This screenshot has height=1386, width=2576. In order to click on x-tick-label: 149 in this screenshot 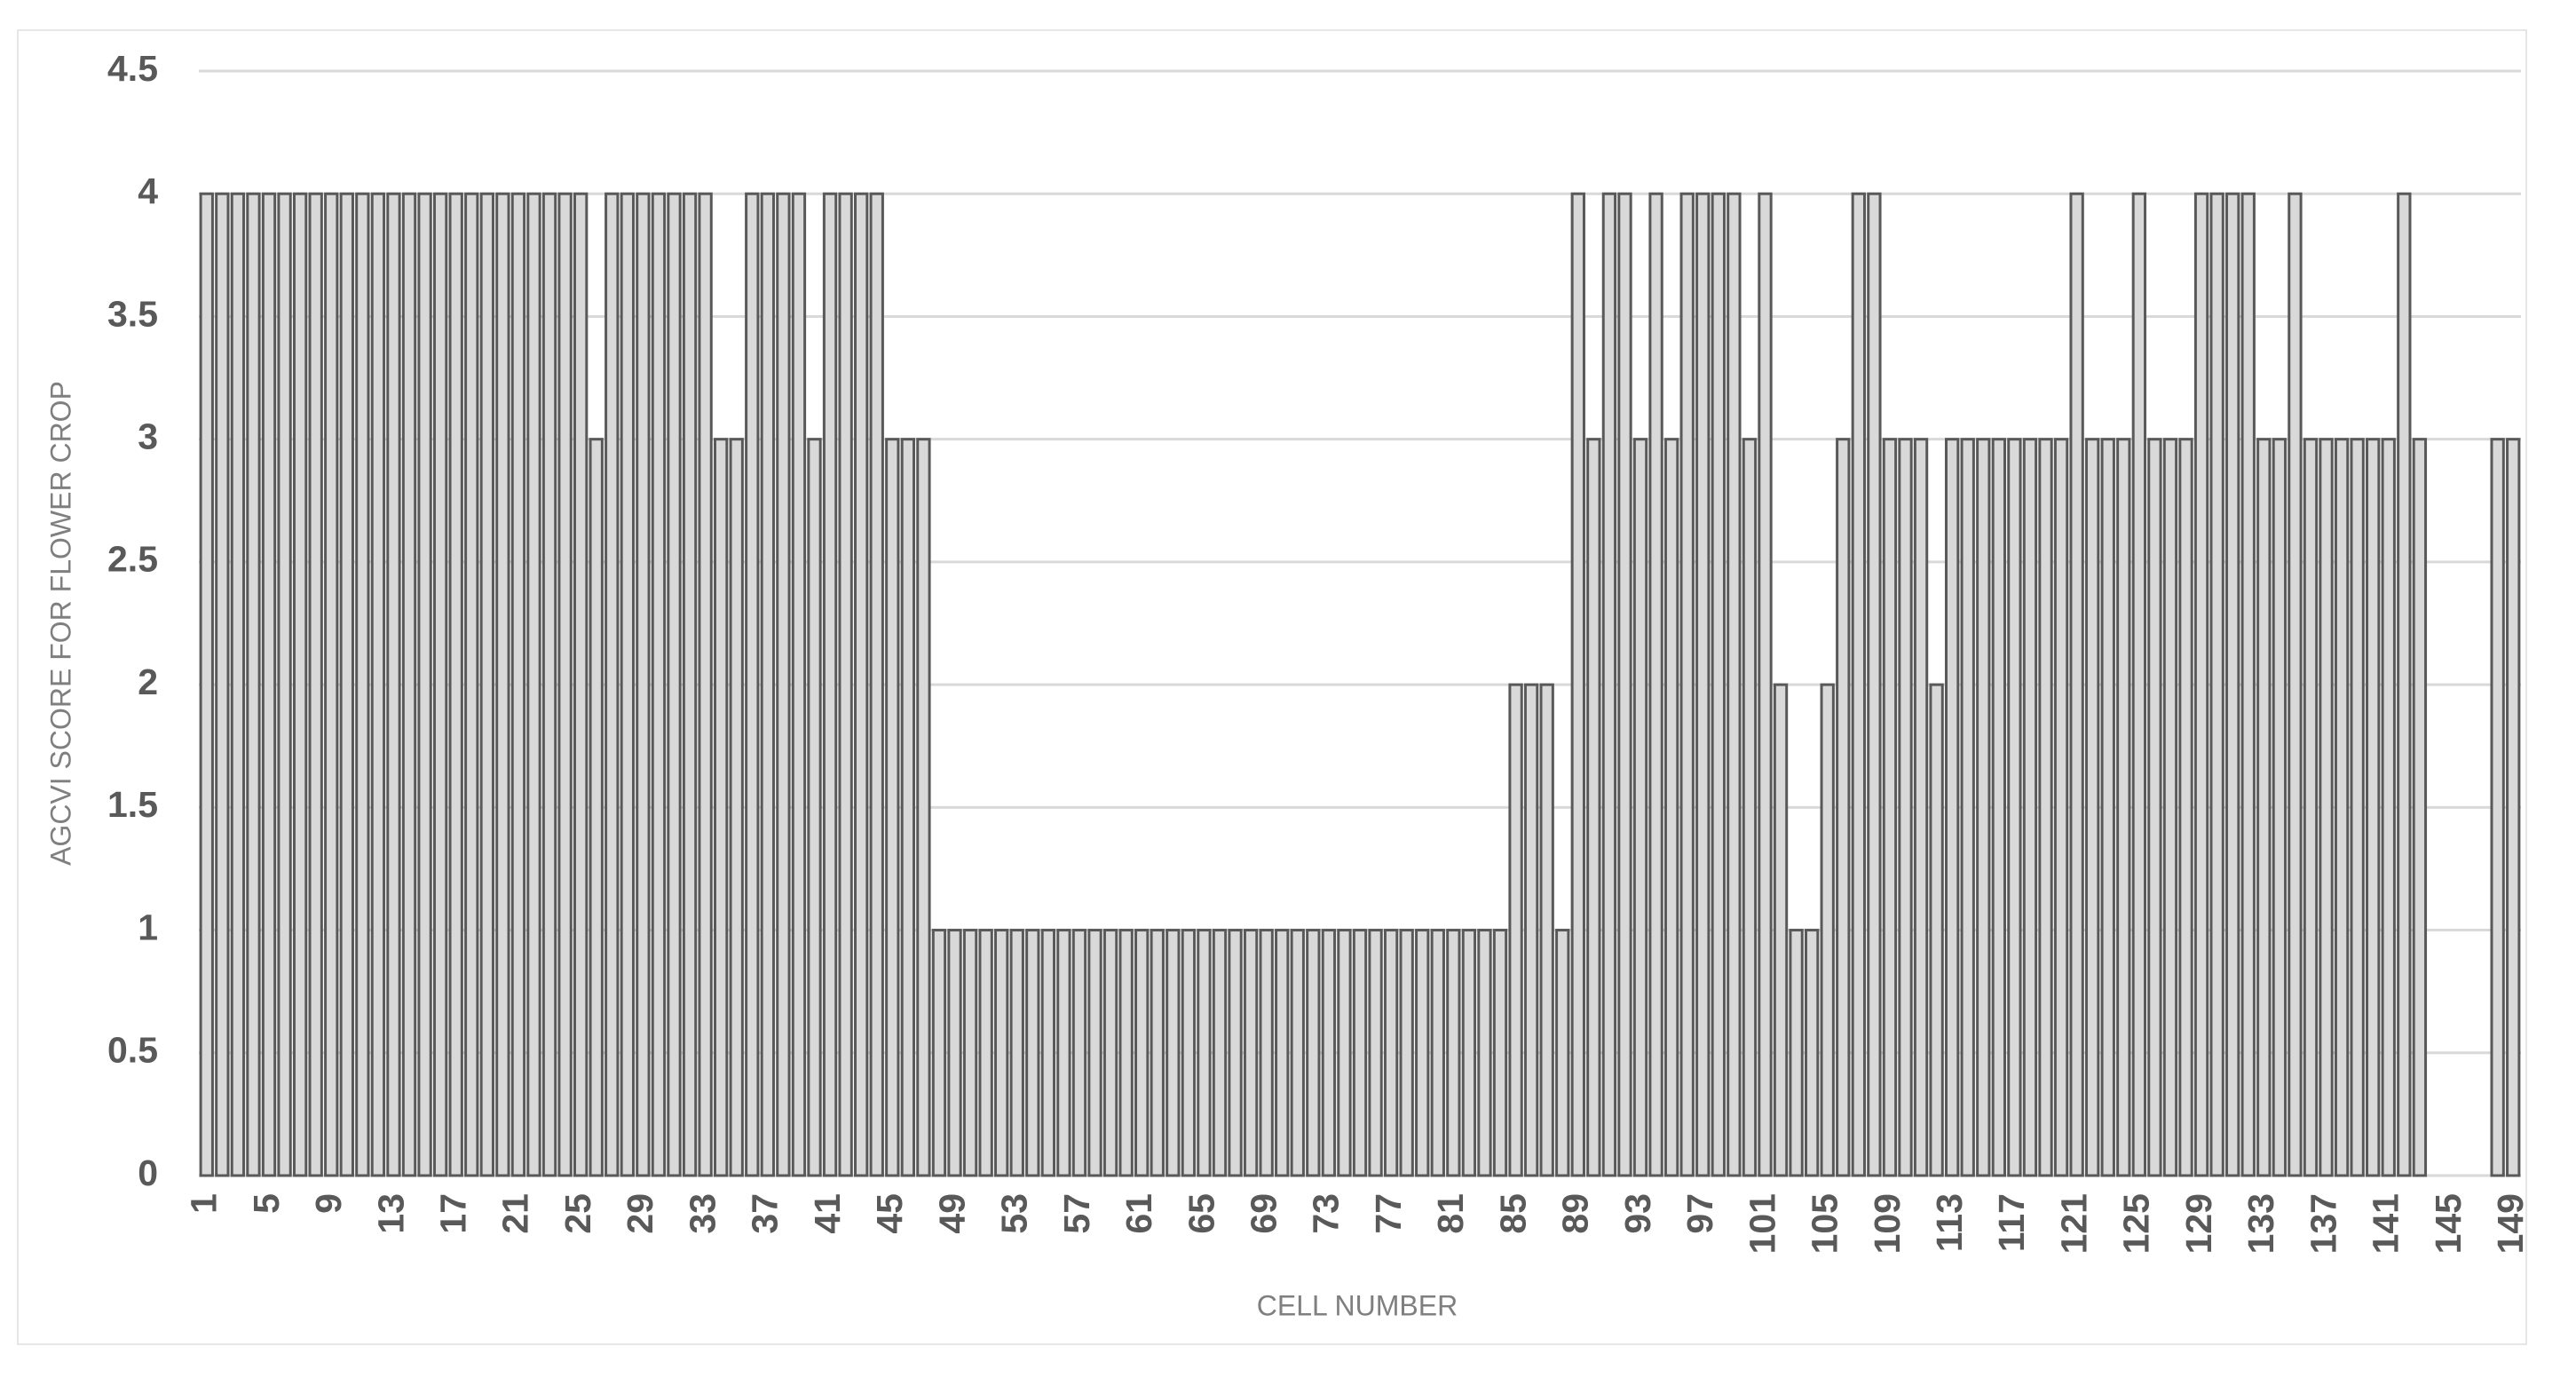, I will do `click(2510, 1223)`.